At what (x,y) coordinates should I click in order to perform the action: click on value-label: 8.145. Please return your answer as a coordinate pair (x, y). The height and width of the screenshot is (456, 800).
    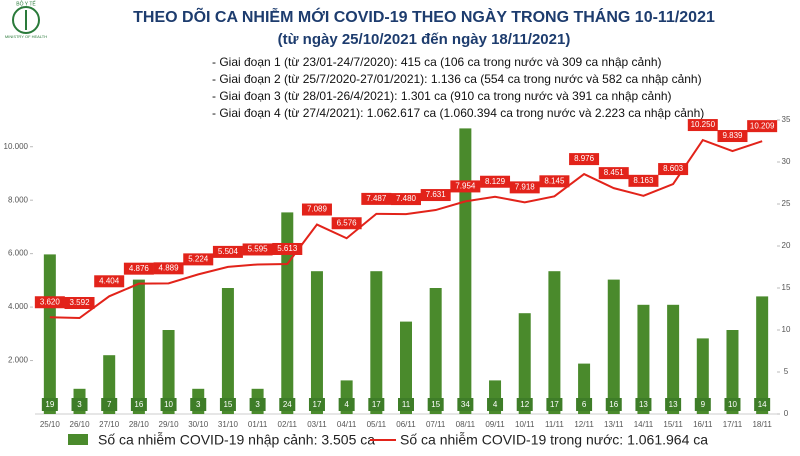
    Looking at the image, I should click on (554, 180).